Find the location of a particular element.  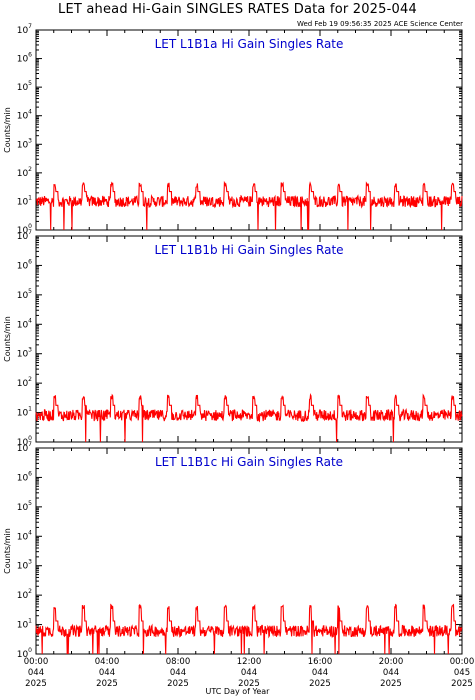

panel-title-3: LET L1B1c Hi Gain Singles Rate is located at coordinates (249, 462).